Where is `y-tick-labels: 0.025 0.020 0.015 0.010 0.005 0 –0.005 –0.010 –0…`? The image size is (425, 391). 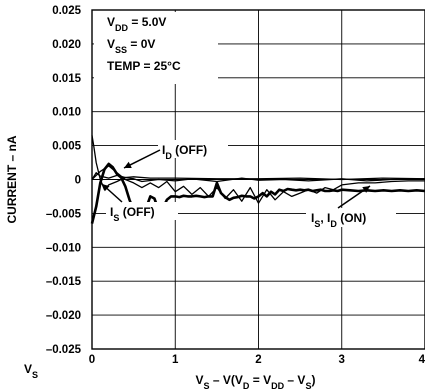 y-tick-labels: 0.025 0.020 0.015 0.010 0.005 0 –0.005 –0.010 –0… is located at coordinates (64, 180).